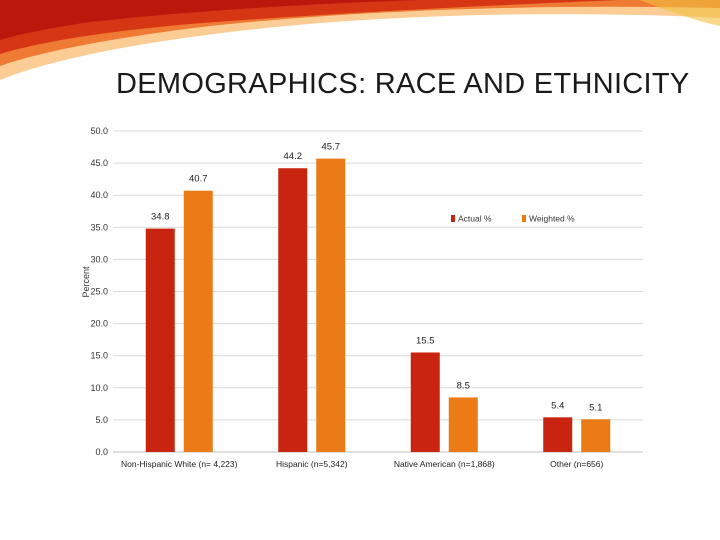 This screenshot has height=540, width=720. I want to click on y-tick-label: 35.0, so click(99, 227).